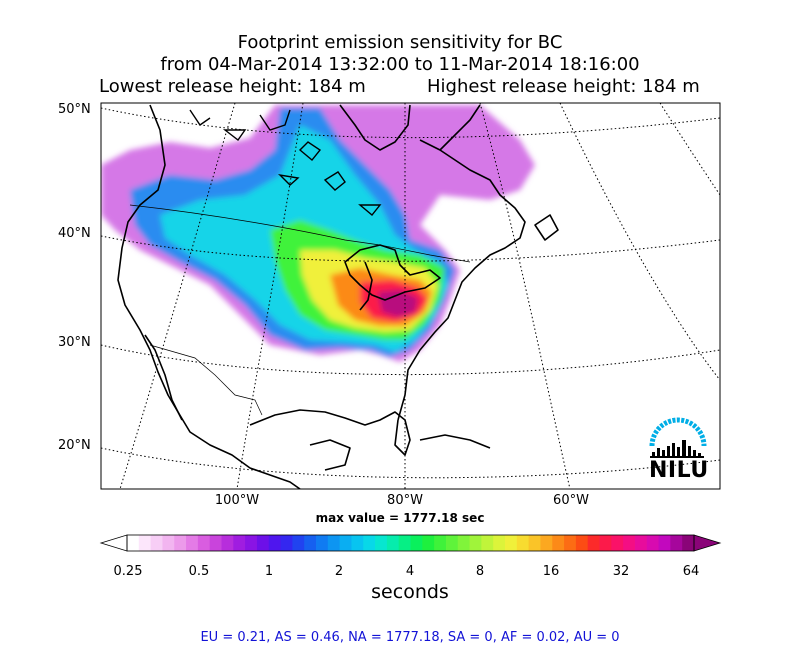  I want to click on labrador, so click(460, 127).